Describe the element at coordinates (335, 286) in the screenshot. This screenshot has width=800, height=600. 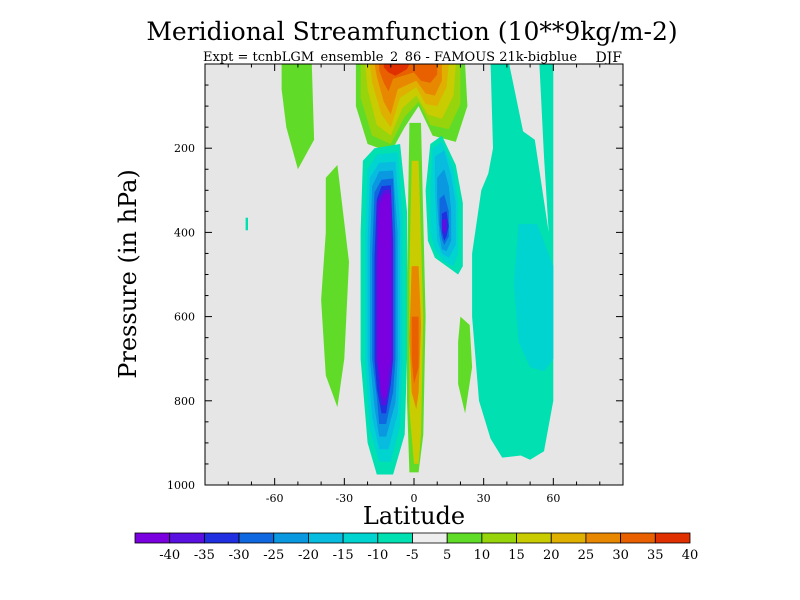
I see `contour-region-sh-midlat-positive-band` at that location.